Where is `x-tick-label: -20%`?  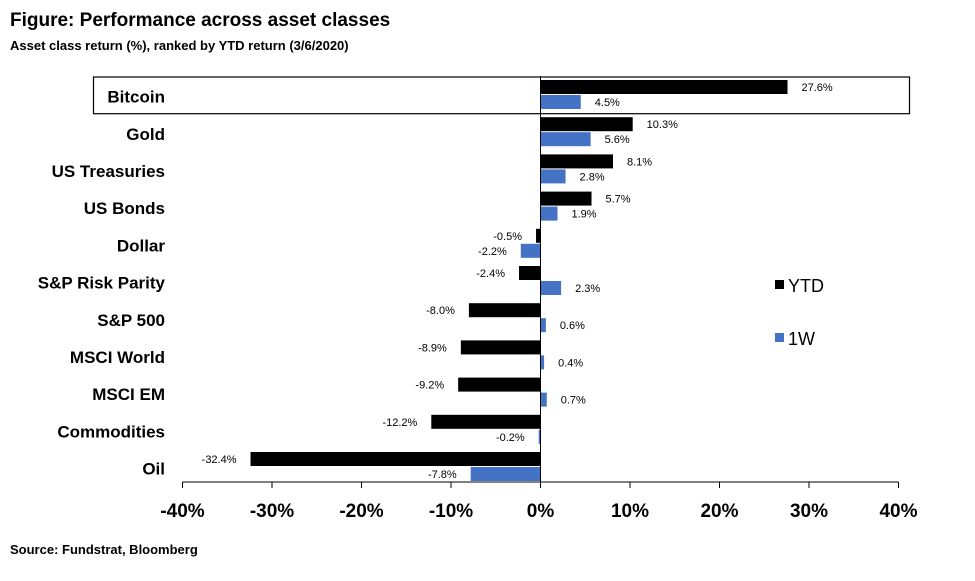 x-tick-label: -20% is located at coordinates (361, 511).